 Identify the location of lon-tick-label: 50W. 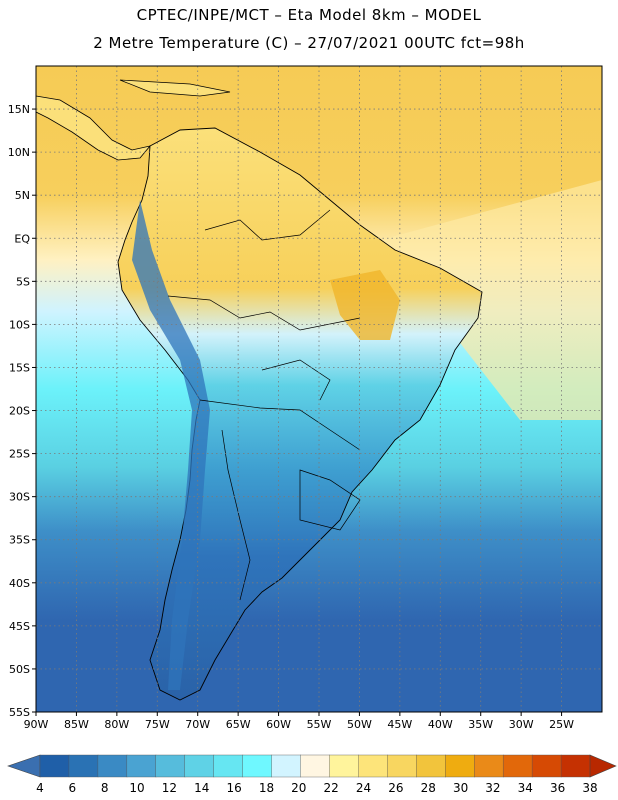
(359, 724).